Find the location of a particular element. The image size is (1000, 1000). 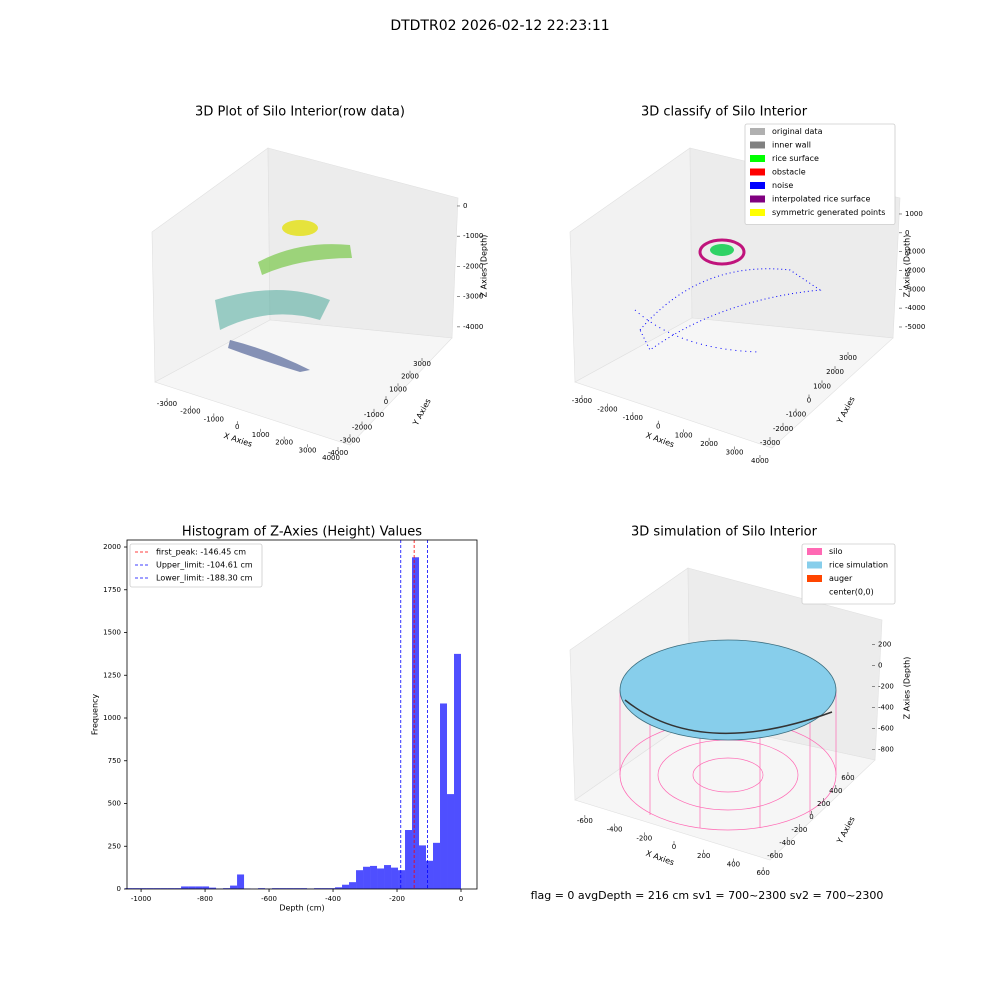

y-axis-label: Frequency is located at coordinates (95, 715).